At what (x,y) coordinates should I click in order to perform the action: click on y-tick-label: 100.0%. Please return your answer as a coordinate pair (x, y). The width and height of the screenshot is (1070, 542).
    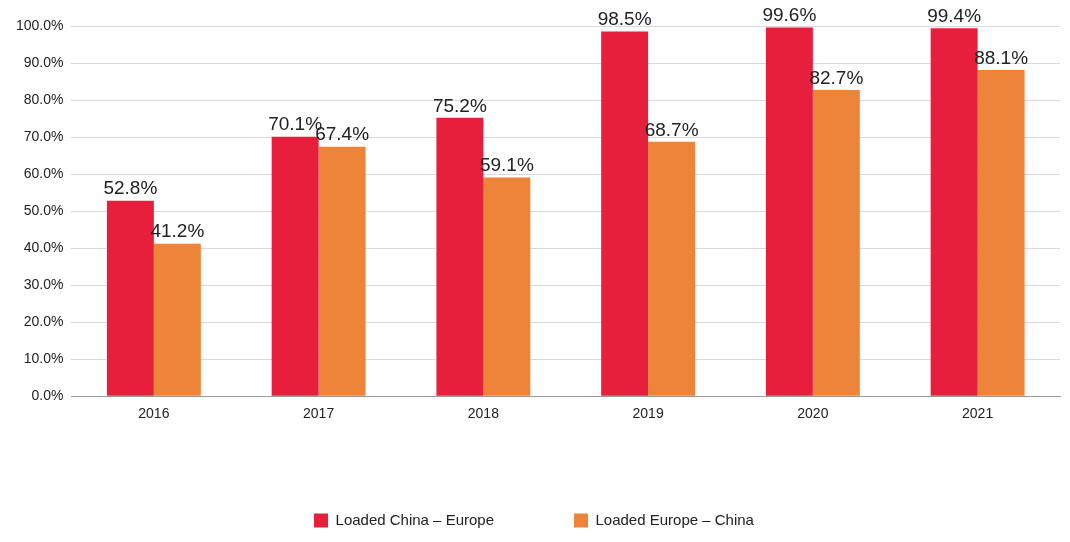
    Looking at the image, I should click on (40, 24).